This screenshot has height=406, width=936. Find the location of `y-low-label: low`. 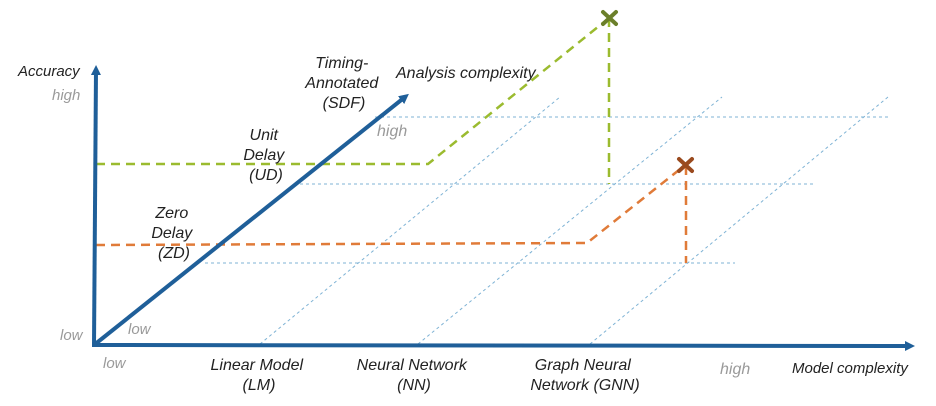

y-low-label: low is located at coordinates (72, 335).